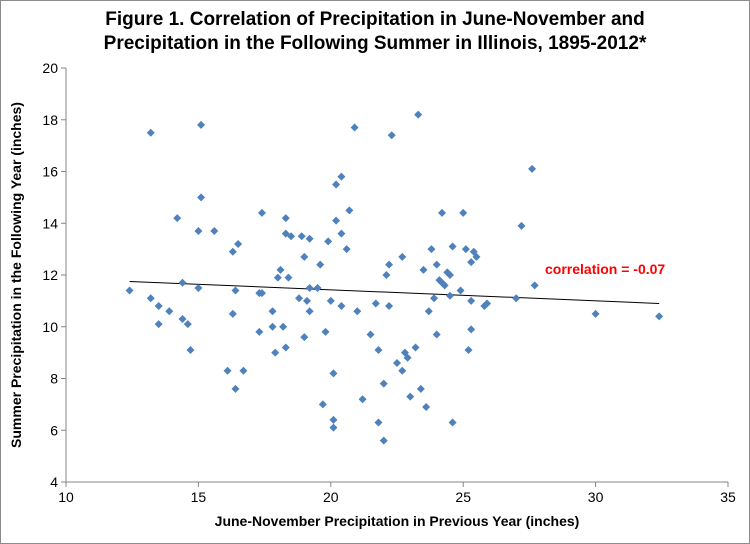  I want to click on y-tick-label: 12, so click(50, 275).